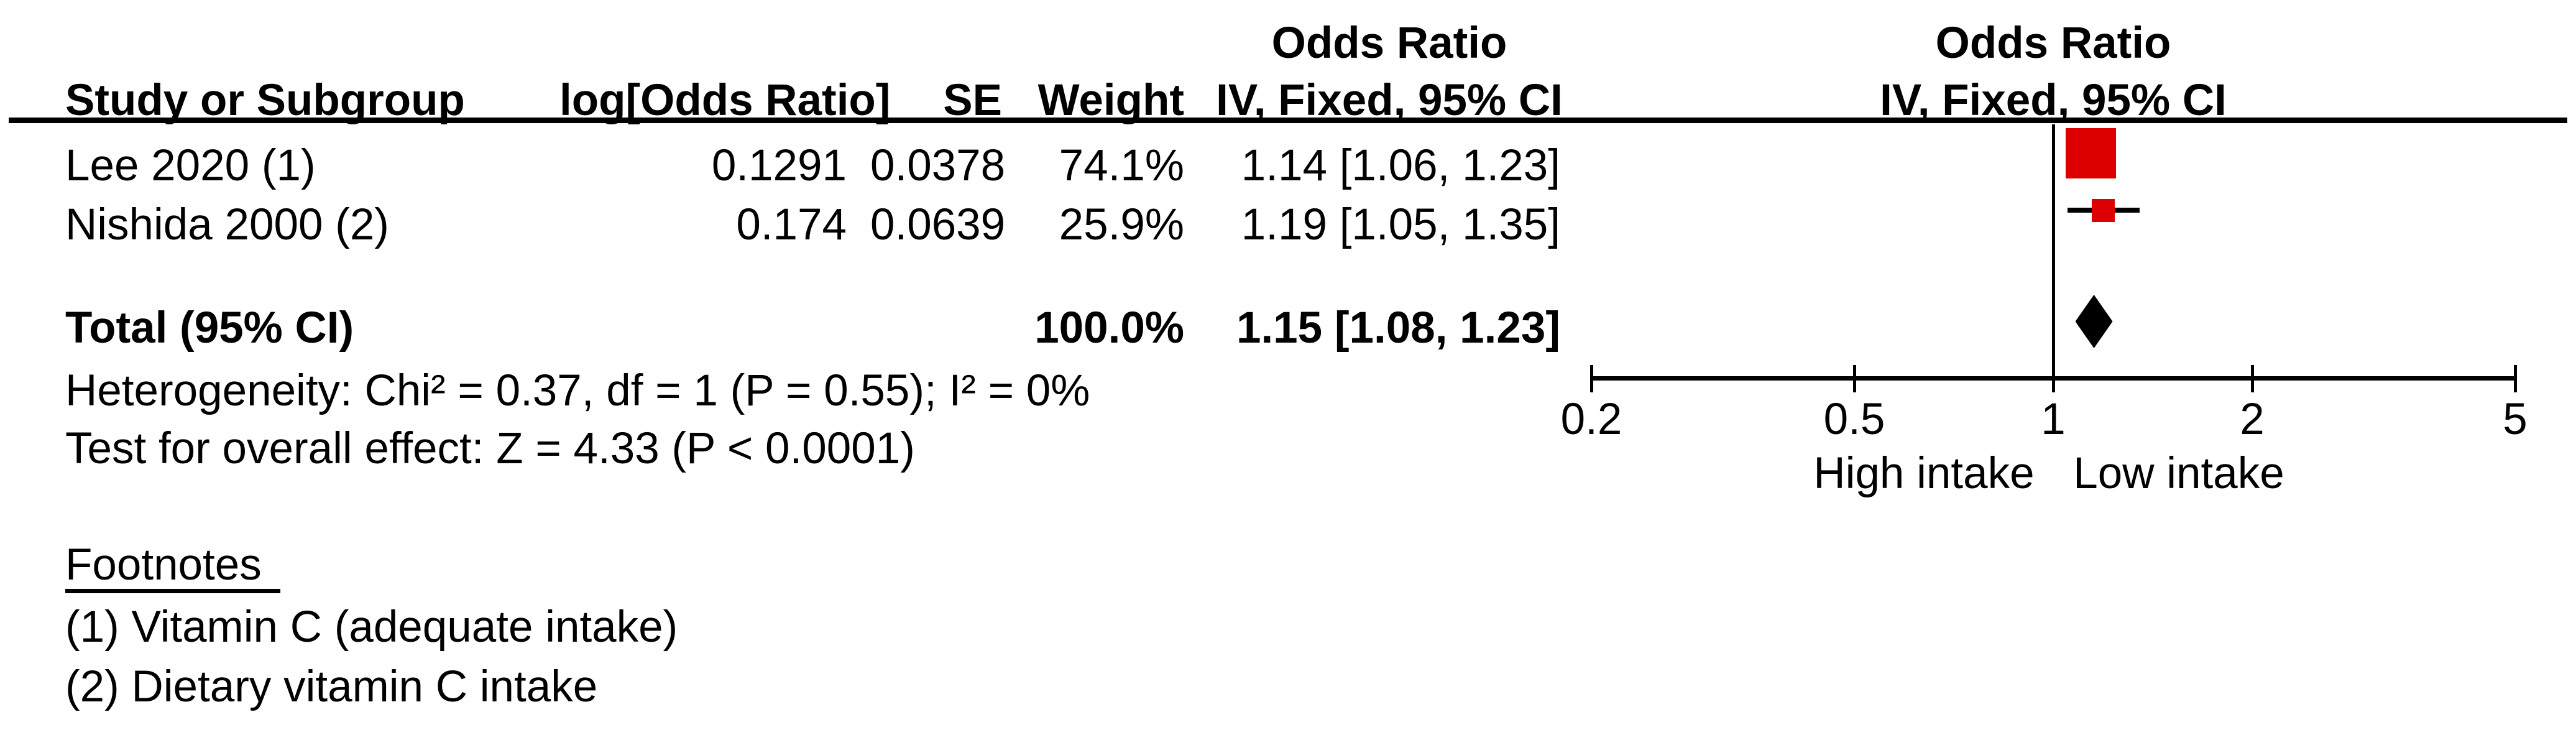  Describe the element at coordinates (1591, 420) in the screenshot. I see `axis-tick-label: 0.2` at that location.